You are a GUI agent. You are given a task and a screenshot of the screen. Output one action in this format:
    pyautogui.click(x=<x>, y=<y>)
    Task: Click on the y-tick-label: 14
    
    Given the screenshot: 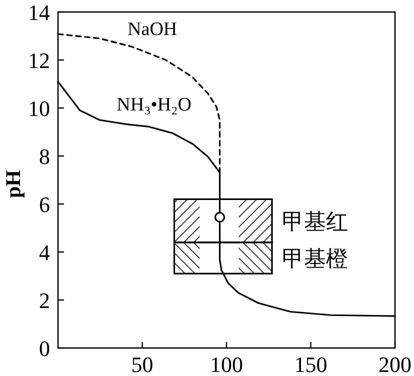 What is the action you would take?
    pyautogui.click(x=39, y=12)
    